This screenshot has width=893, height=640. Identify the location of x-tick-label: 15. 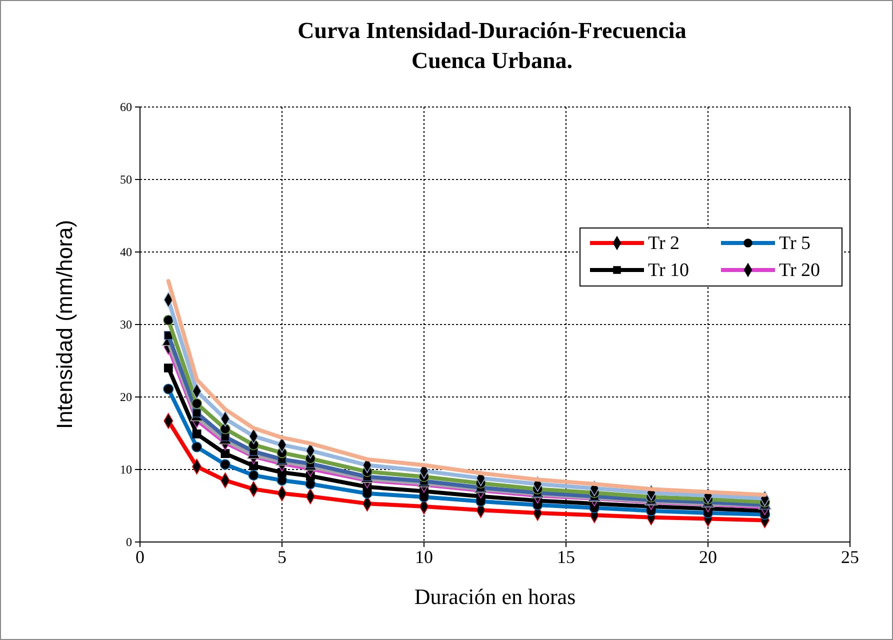
(566, 556).